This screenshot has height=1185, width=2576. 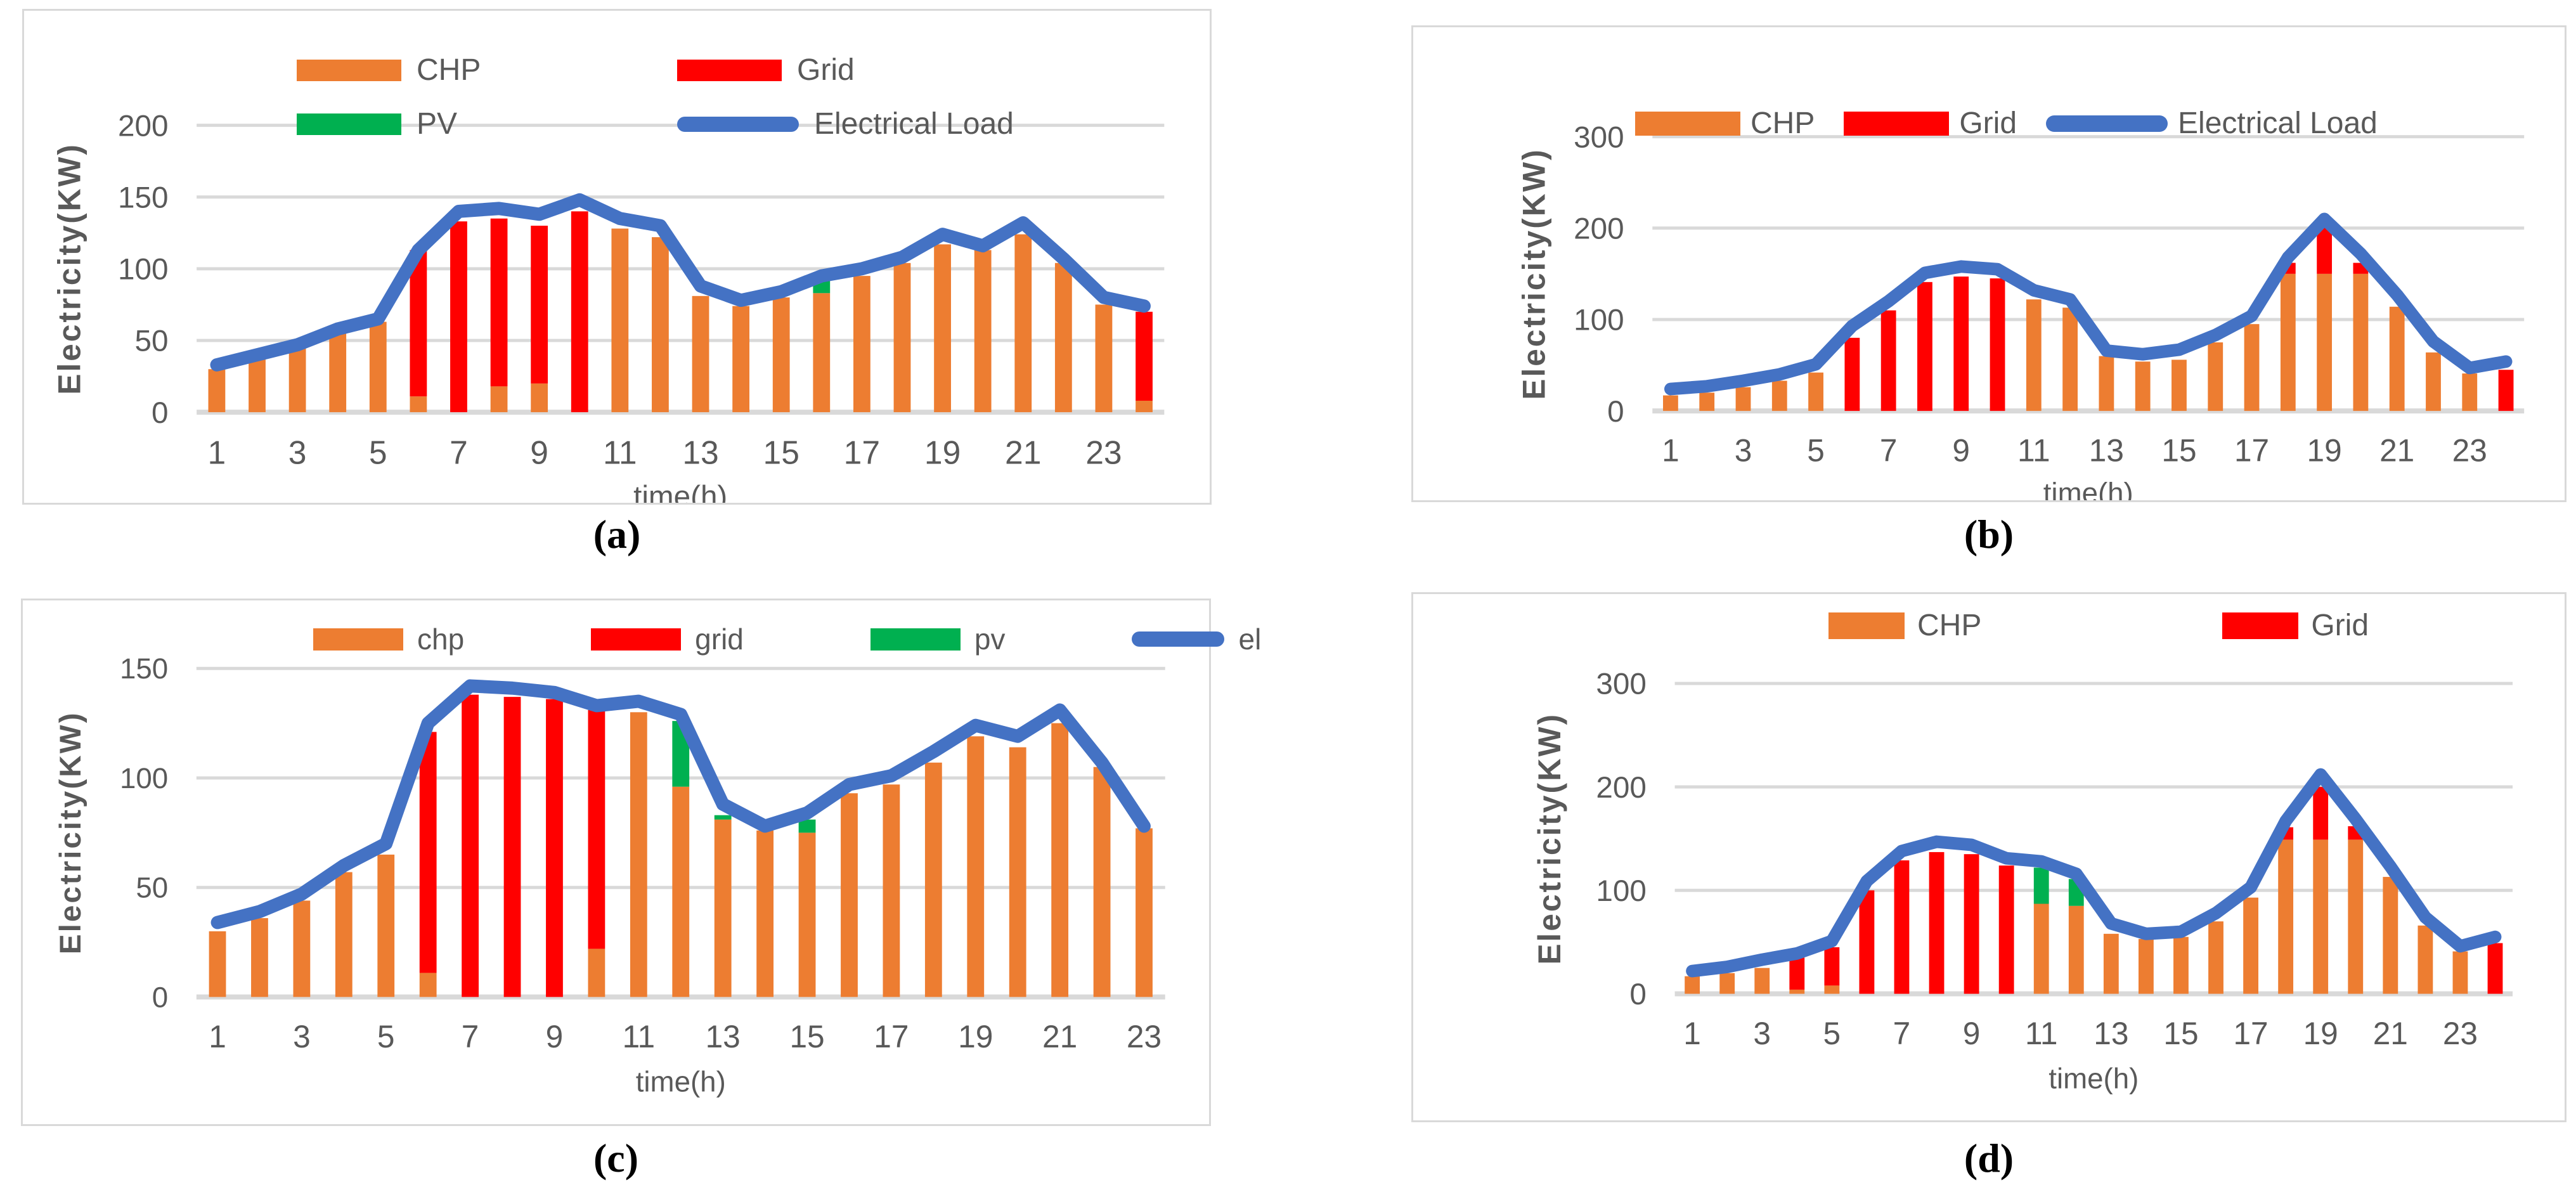 What do you see at coordinates (723, 817) in the screenshot?
I see `bar-pv-h13` at bounding box center [723, 817].